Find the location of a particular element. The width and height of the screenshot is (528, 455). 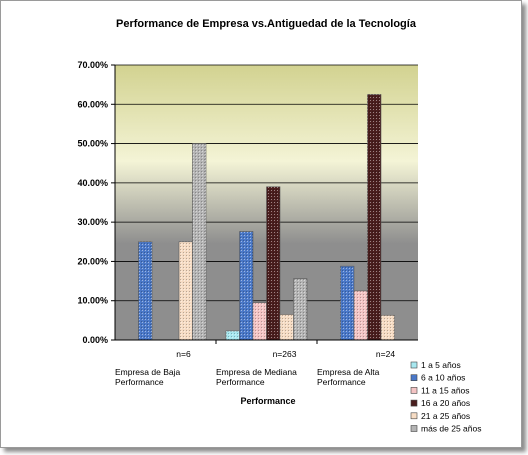

x-tick-label: Empresa de Baja is located at coordinates (147, 372).